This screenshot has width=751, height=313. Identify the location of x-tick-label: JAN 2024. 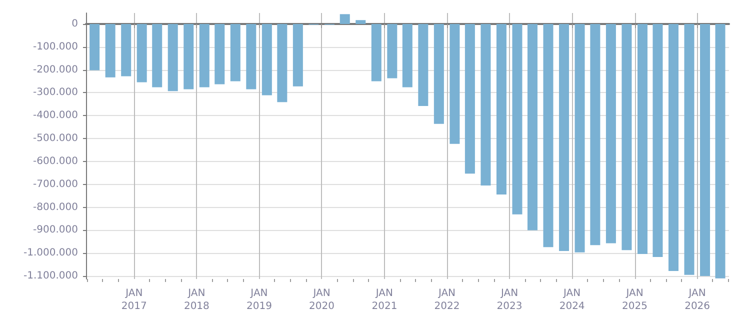
(572, 300).